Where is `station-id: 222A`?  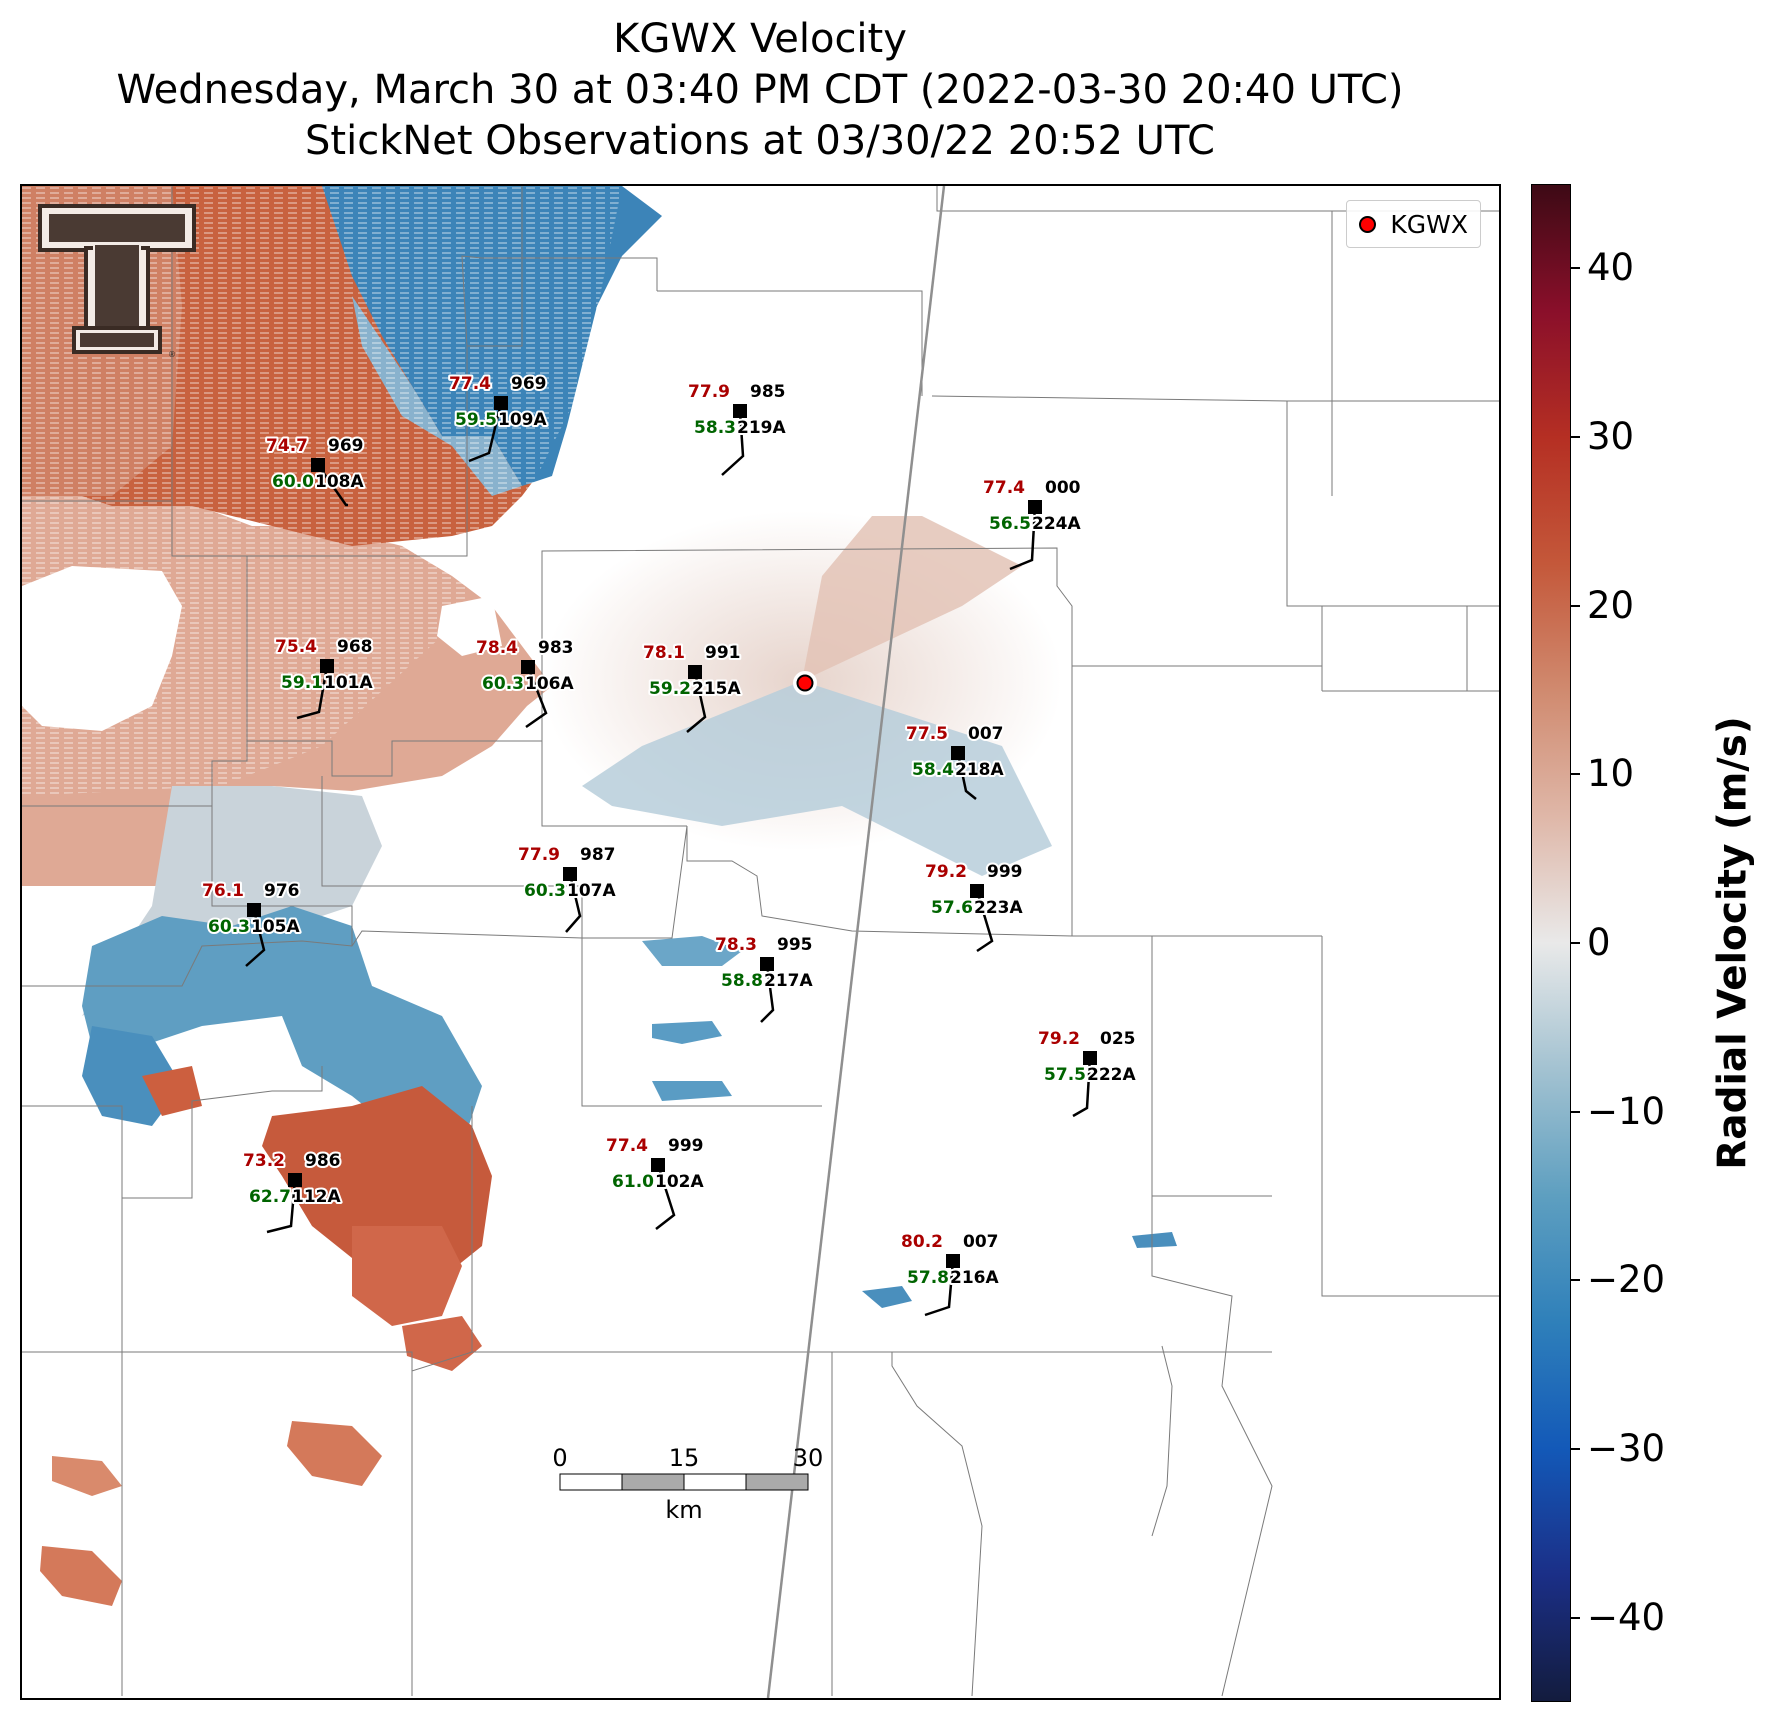
station-id: 222A is located at coordinates (1111, 1075).